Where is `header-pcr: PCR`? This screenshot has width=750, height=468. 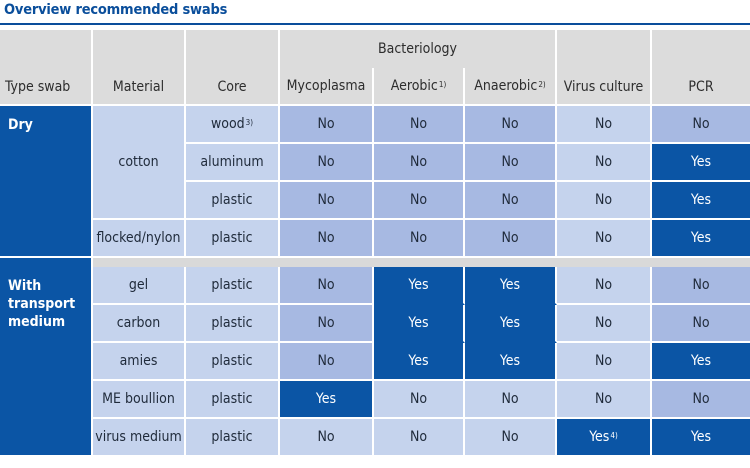
header-pcr: PCR is located at coordinates (701, 68).